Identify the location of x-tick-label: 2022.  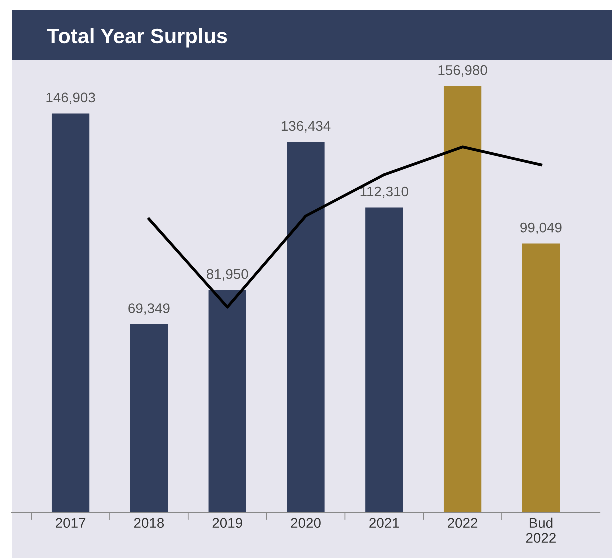
(463, 523).